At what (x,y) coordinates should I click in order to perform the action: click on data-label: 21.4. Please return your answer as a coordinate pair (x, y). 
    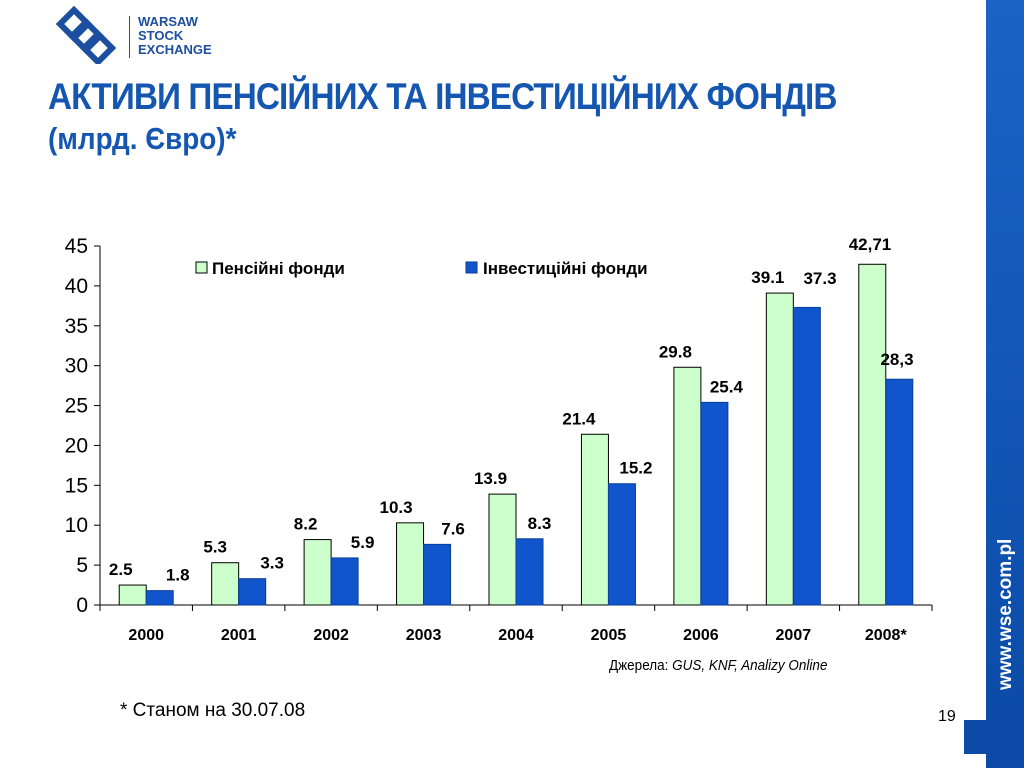
    Looking at the image, I should click on (579, 418).